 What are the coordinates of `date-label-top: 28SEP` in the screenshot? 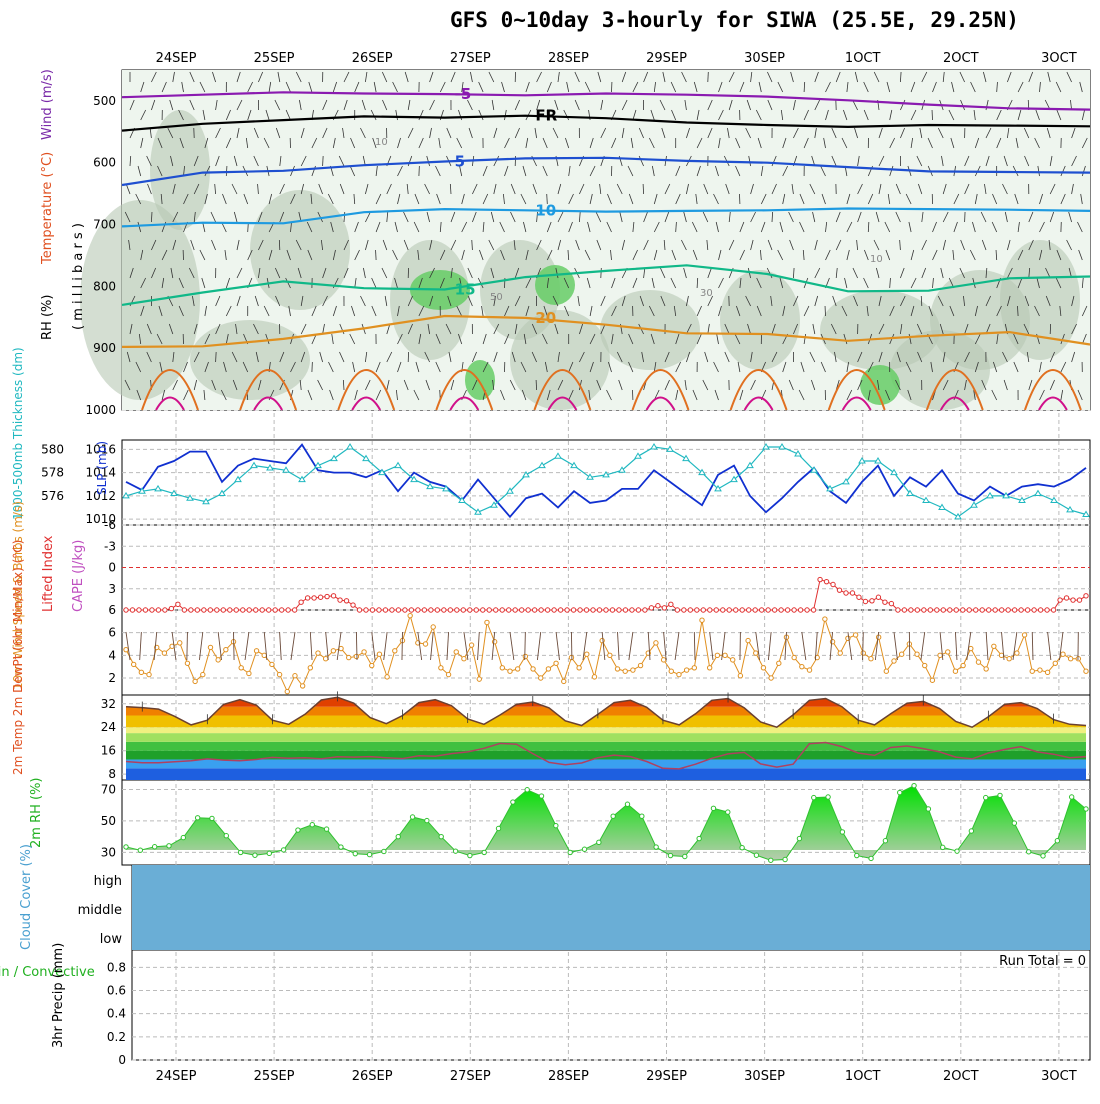 It's located at (568, 58).